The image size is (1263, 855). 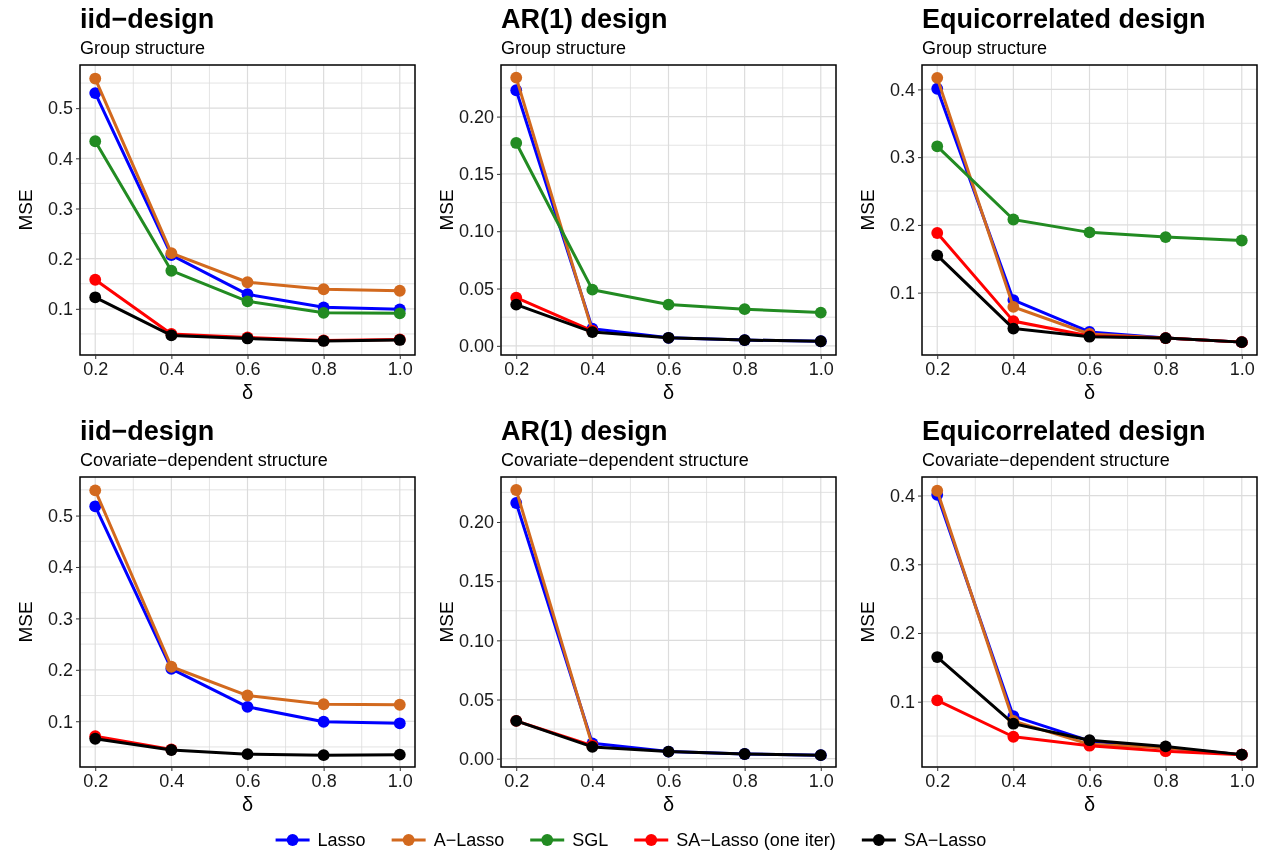 I want to click on legend-label: Lasso, so click(x=341, y=840).